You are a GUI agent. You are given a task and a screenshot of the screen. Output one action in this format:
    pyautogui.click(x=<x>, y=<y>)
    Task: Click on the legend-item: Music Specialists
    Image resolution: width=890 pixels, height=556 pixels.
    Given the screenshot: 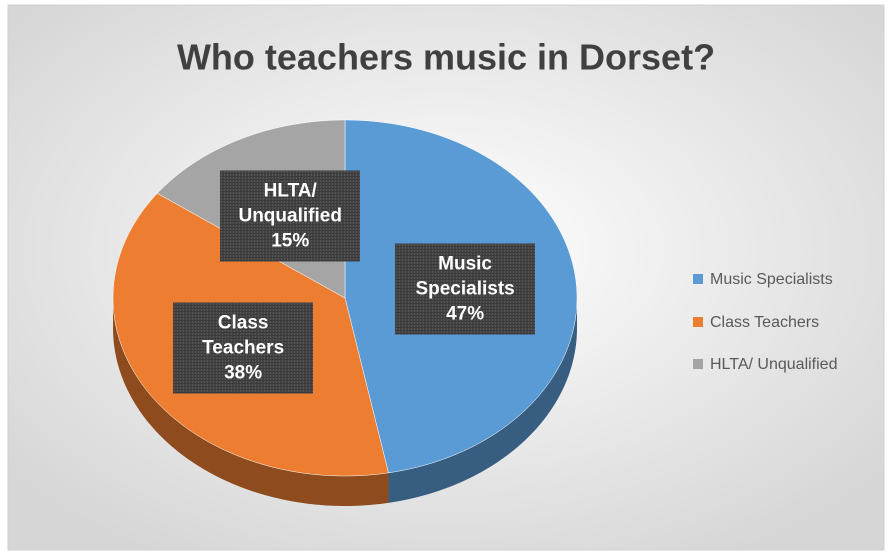 What is the action you would take?
    pyautogui.click(x=763, y=280)
    